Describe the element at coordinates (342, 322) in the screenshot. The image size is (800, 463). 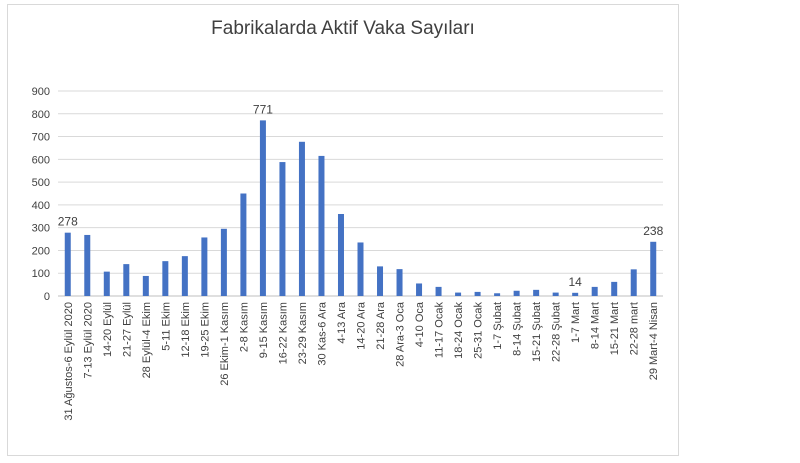
I see `x-tick-label: 4-13 Ara` at that location.